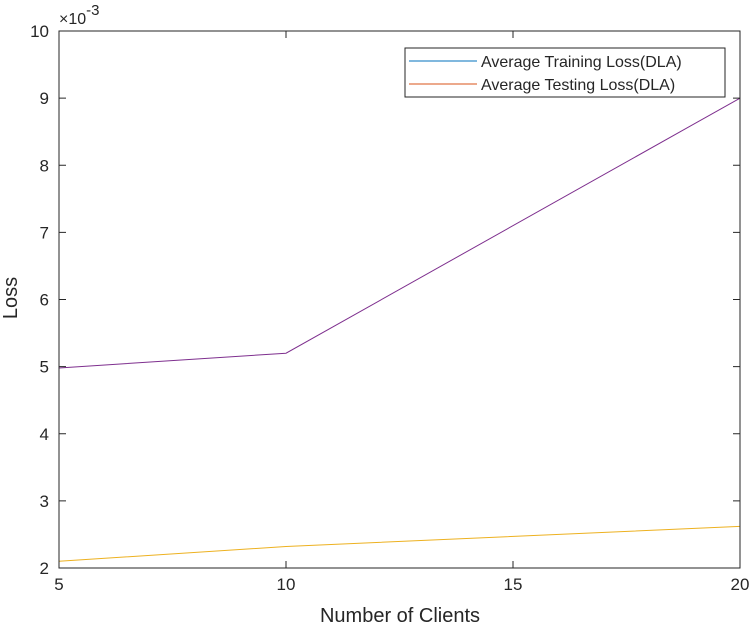 Image resolution: width=754 pixels, height=625 pixels. I want to click on y-tick-label: 6, so click(44, 300).